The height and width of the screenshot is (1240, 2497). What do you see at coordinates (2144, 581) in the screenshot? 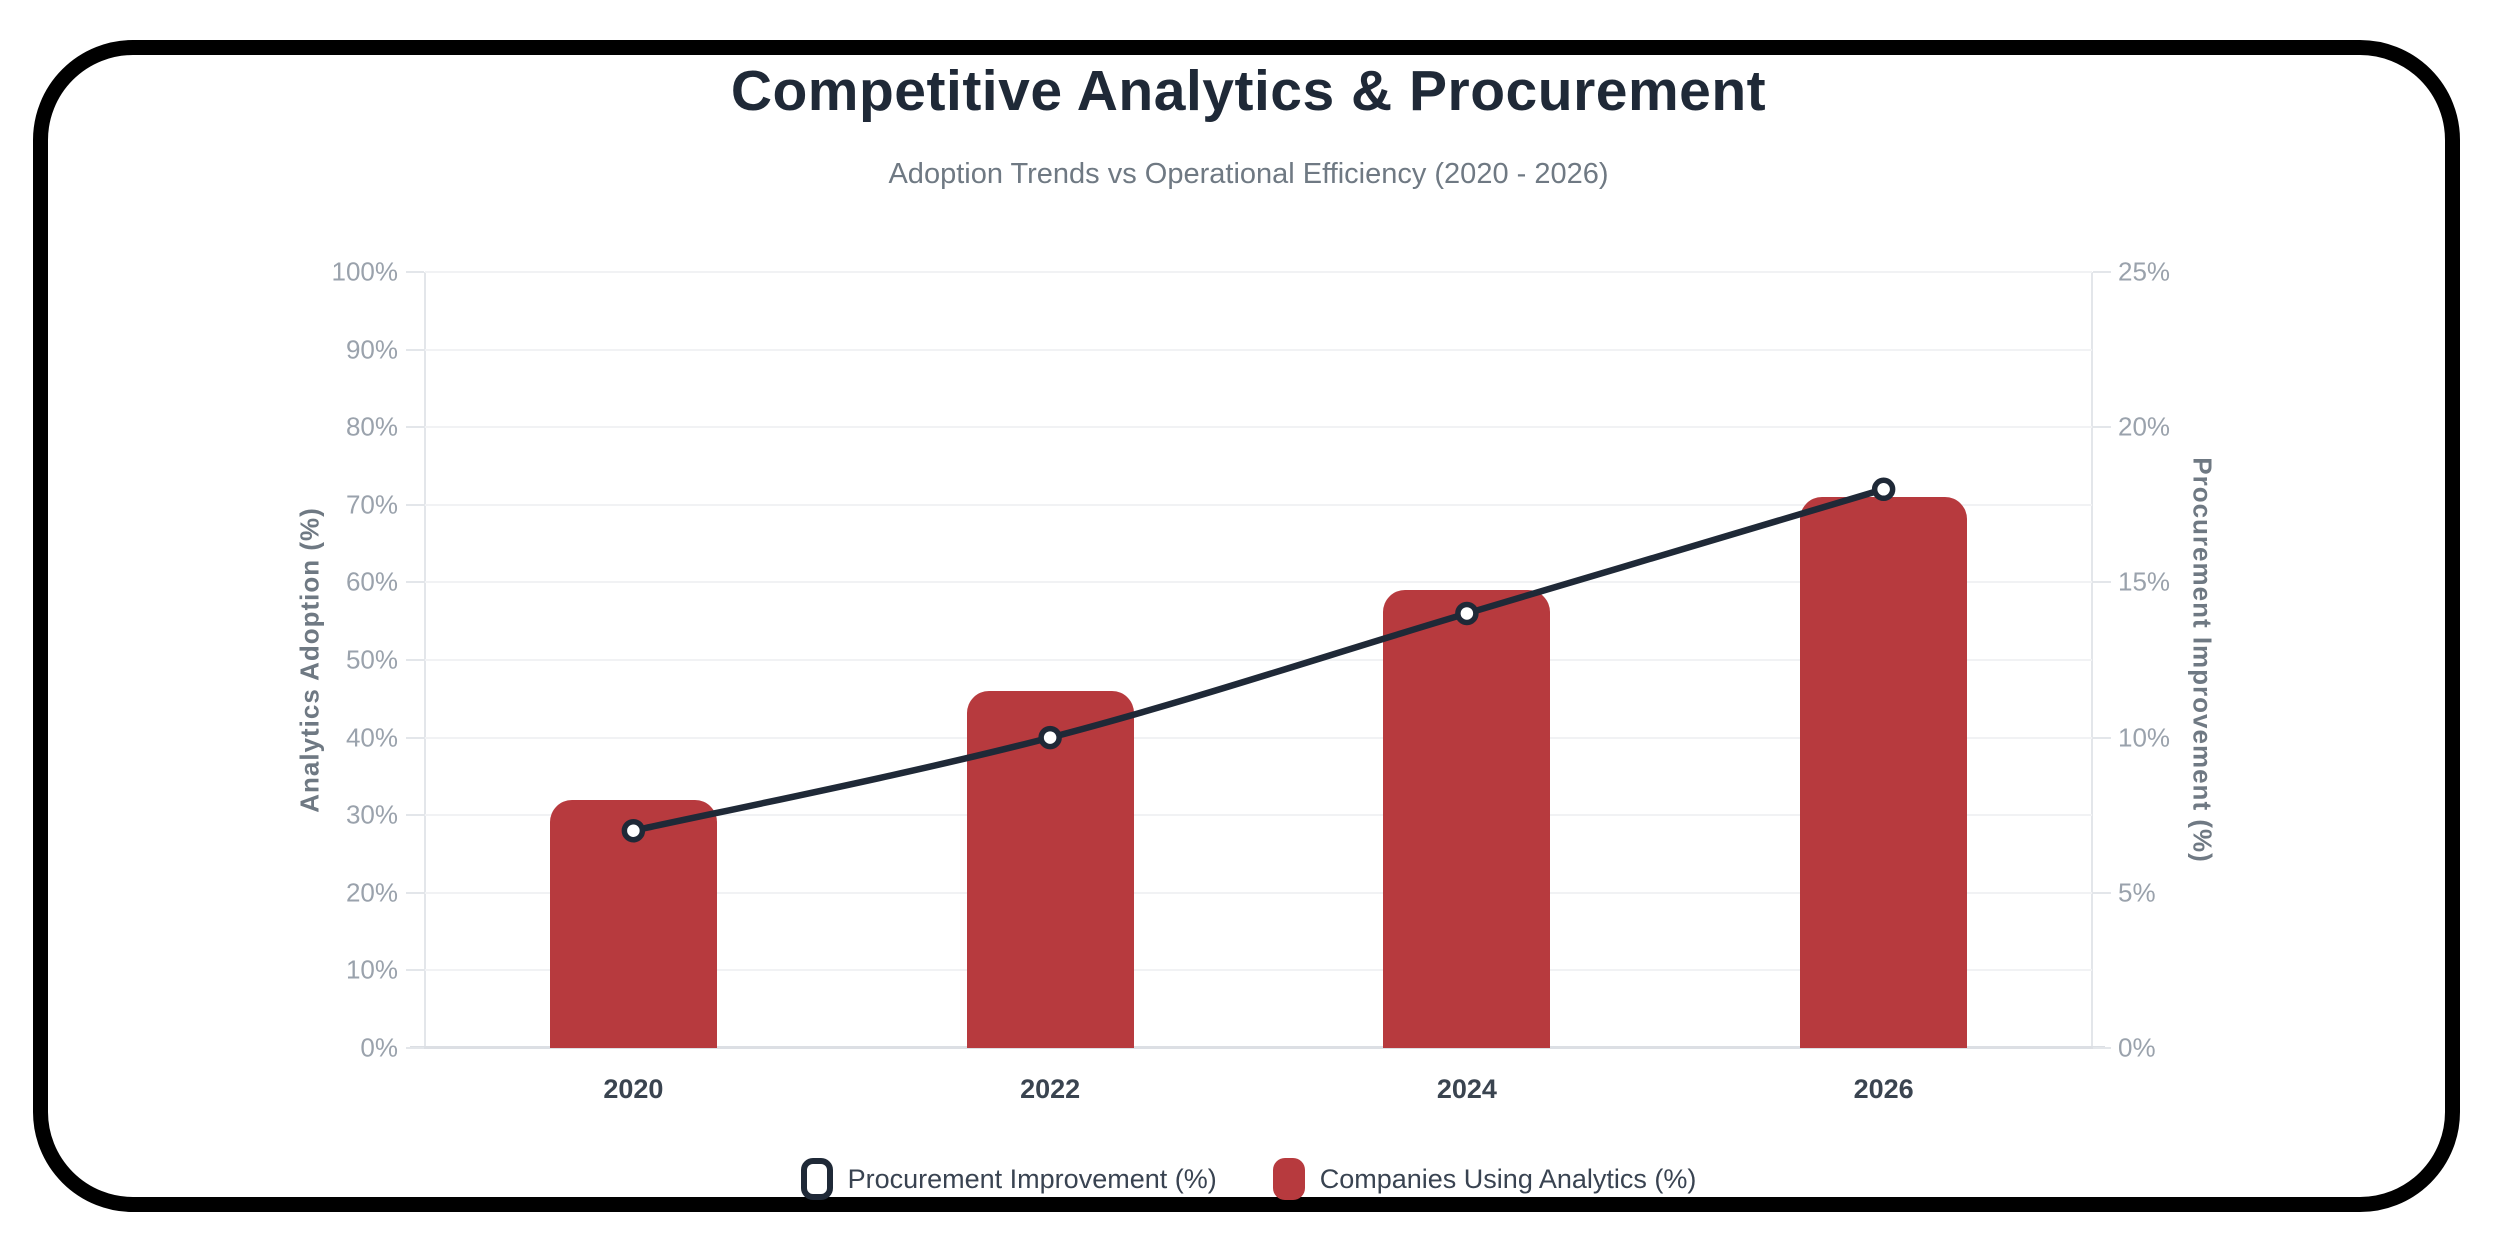
I see `right-tick-label: 15%` at bounding box center [2144, 581].